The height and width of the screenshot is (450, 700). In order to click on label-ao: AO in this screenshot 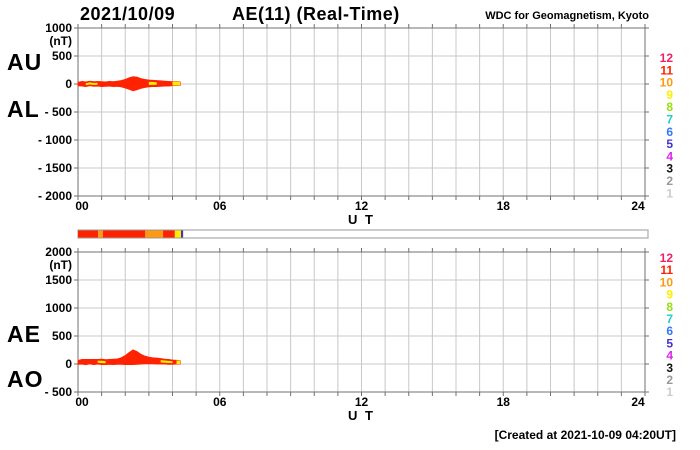, I will do `click(25, 379)`.